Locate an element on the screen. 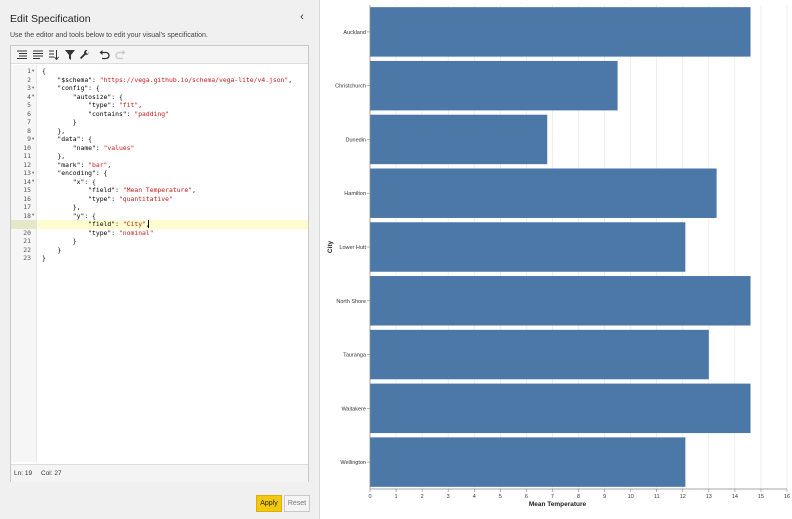  x-tick-label: 2 is located at coordinates (422, 497).